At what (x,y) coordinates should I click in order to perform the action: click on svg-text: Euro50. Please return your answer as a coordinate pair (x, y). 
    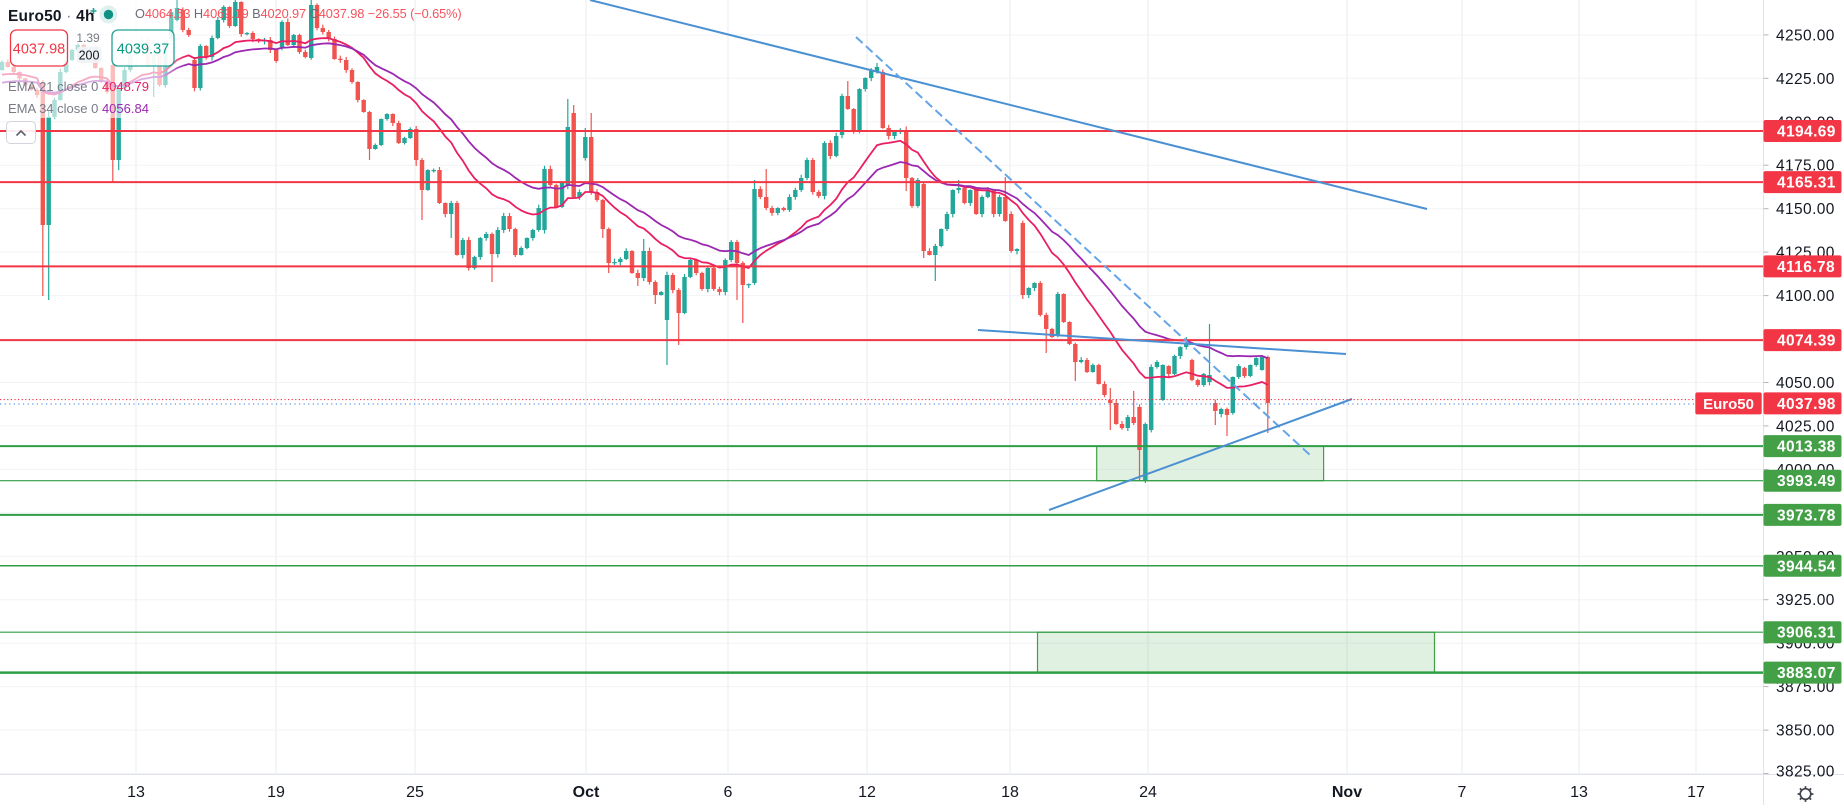
    Looking at the image, I should click on (1728, 404).